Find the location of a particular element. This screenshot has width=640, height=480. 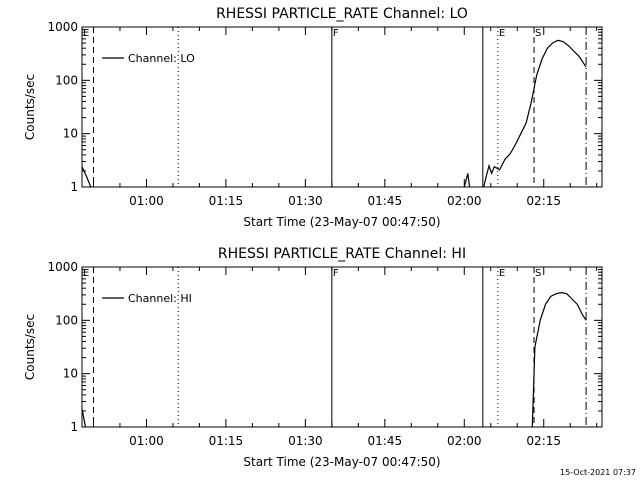

chart1-marker-label-5: E is located at coordinates (502, 273).